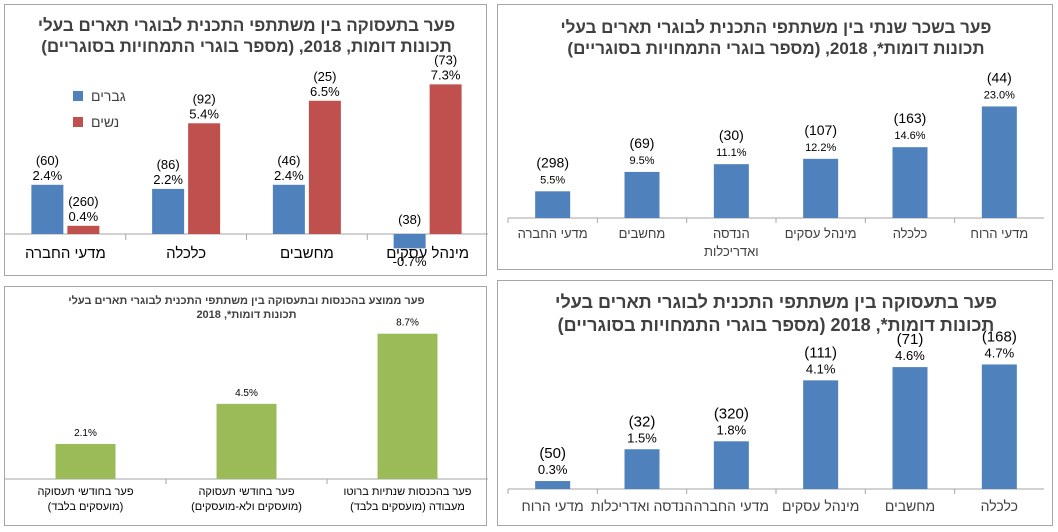  I want to click on data-label: 8.7%, so click(407, 323).